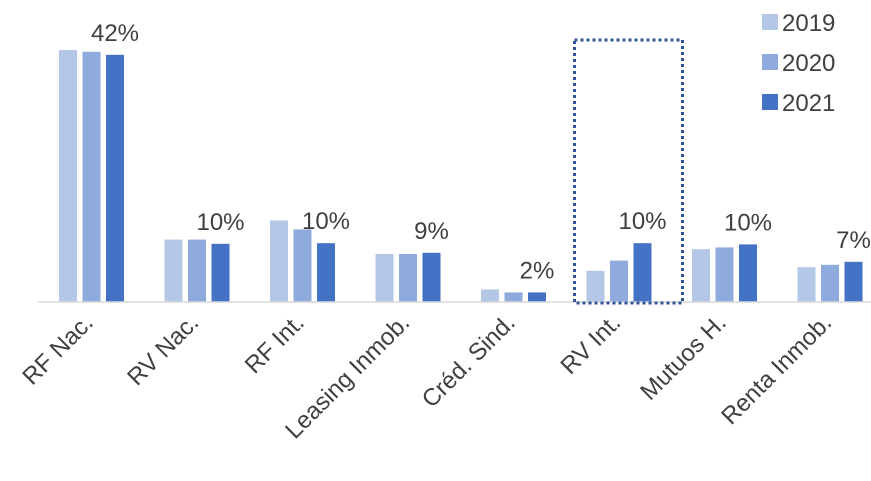  What do you see at coordinates (326, 221) in the screenshot?
I see `data-label-3: 10%` at bounding box center [326, 221].